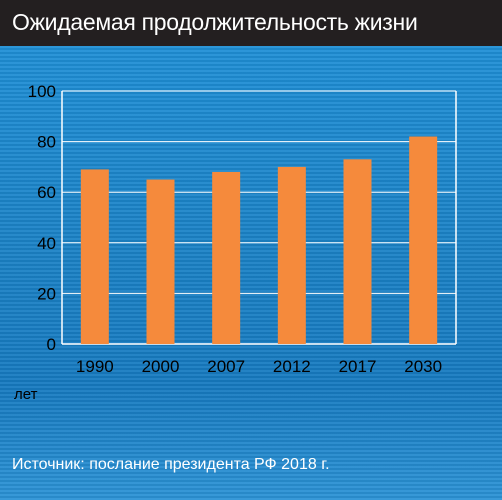 This screenshot has width=502, height=500. I want to click on bar-2012, so click(291, 255).